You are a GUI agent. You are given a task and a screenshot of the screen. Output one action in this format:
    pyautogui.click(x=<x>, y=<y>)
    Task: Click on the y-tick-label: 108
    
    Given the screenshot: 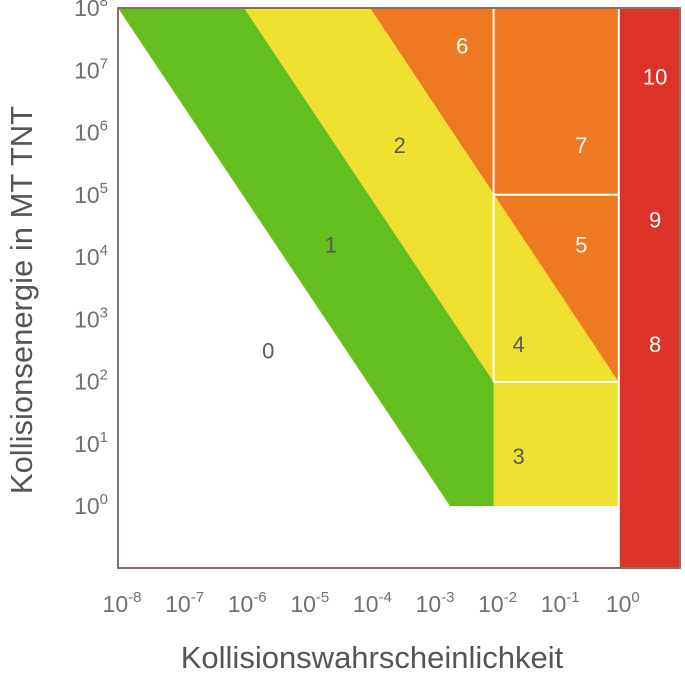 What is the action you would take?
    pyautogui.click(x=91, y=10)
    